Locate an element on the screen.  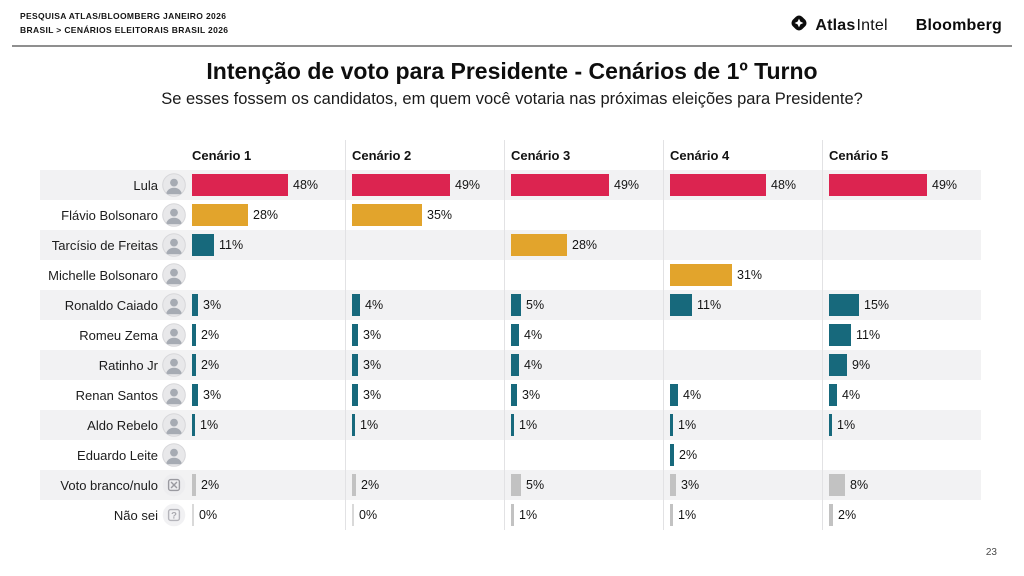
vote-value-label: 9% is located at coordinates (861, 365).